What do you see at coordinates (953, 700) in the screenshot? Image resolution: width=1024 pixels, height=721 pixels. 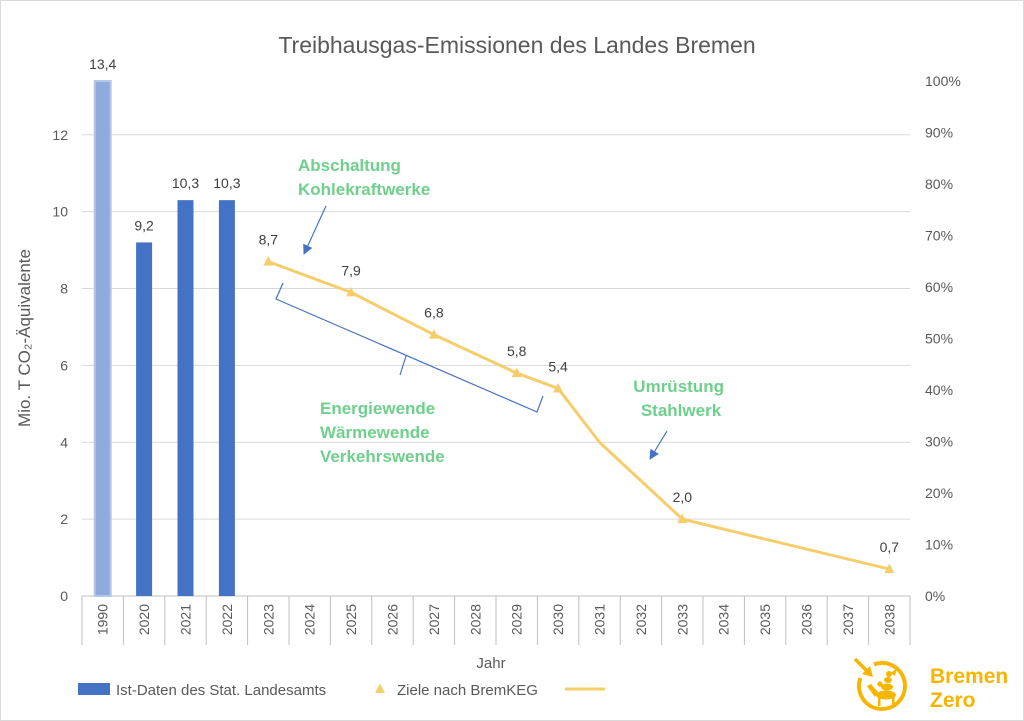 I see `logo-text-zero: Zero` at bounding box center [953, 700].